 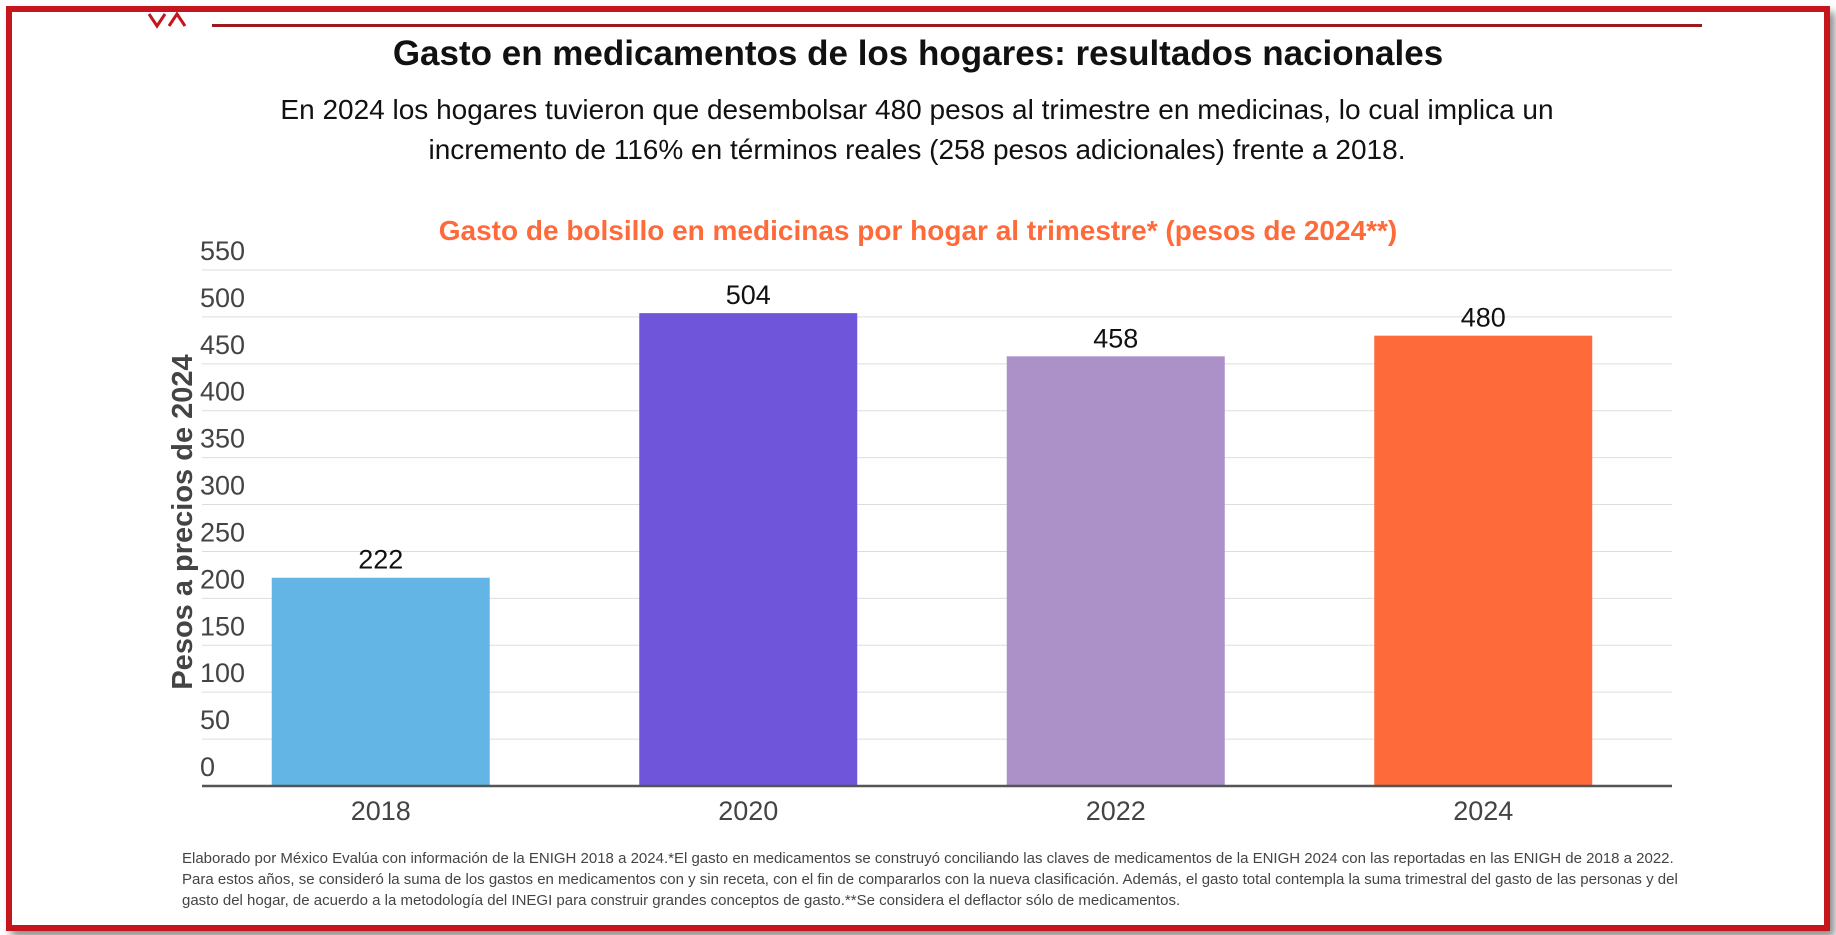 What do you see at coordinates (222, 439) in the screenshot?
I see `y-tick-label: 350` at bounding box center [222, 439].